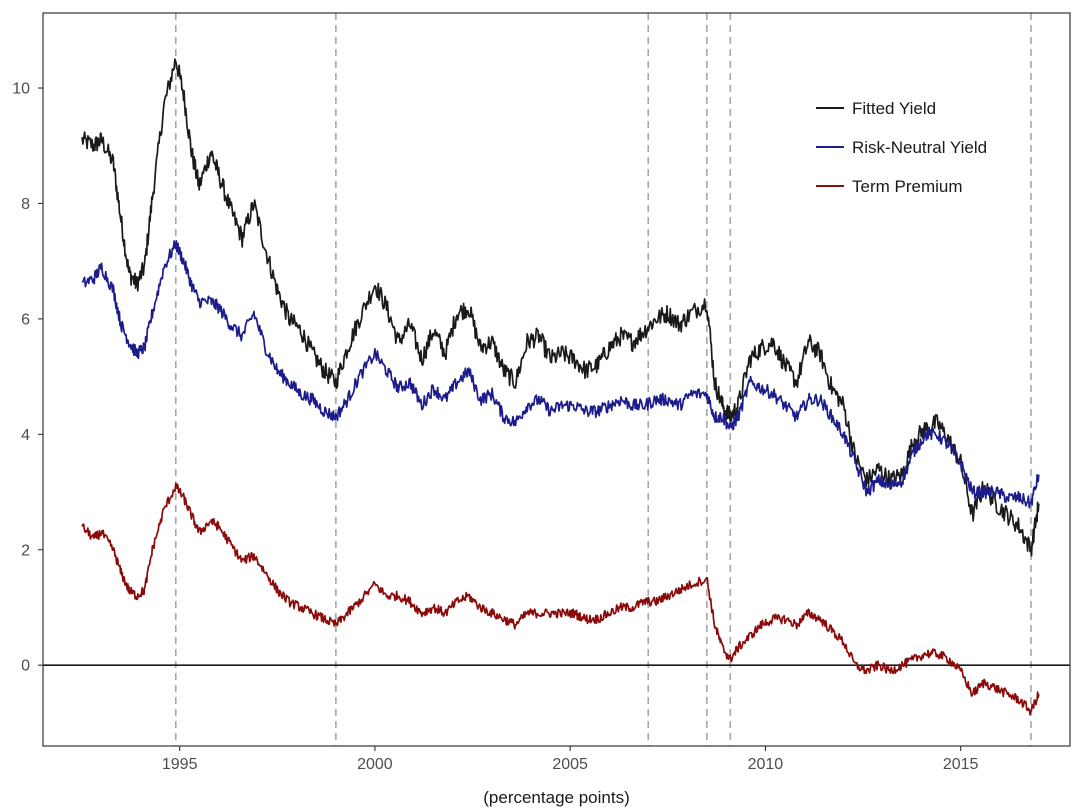  I want to click on y-tick-label-4: 4, so click(25, 435).